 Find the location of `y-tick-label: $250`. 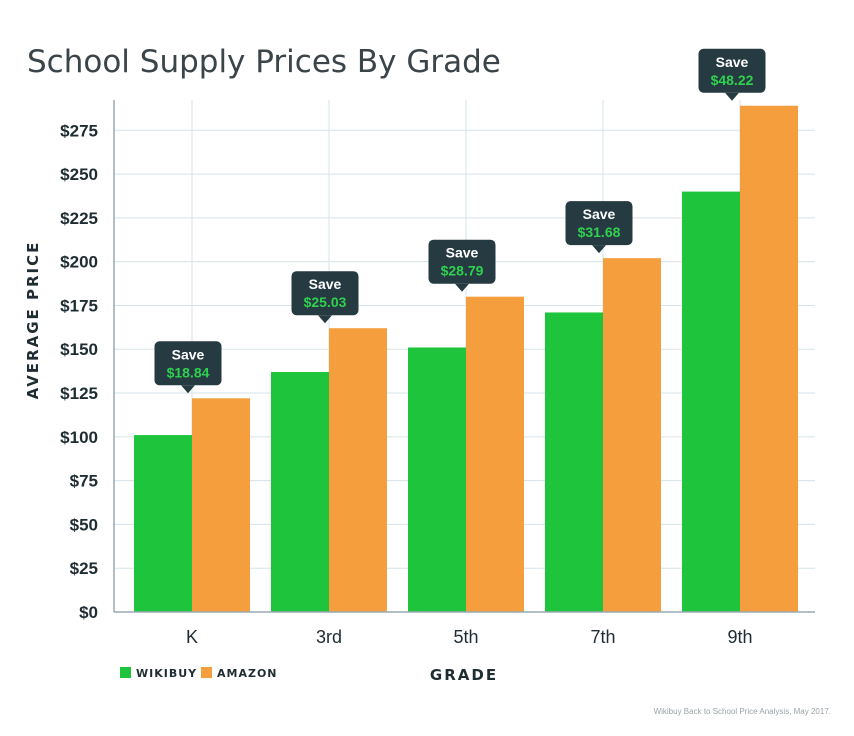

y-tick-label: $250 is located at coordinates (79, 174).